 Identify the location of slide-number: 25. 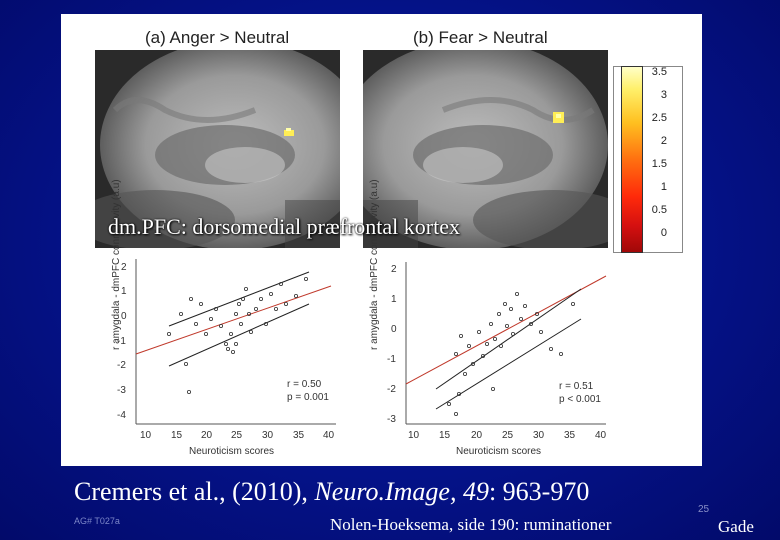
(704, 509).